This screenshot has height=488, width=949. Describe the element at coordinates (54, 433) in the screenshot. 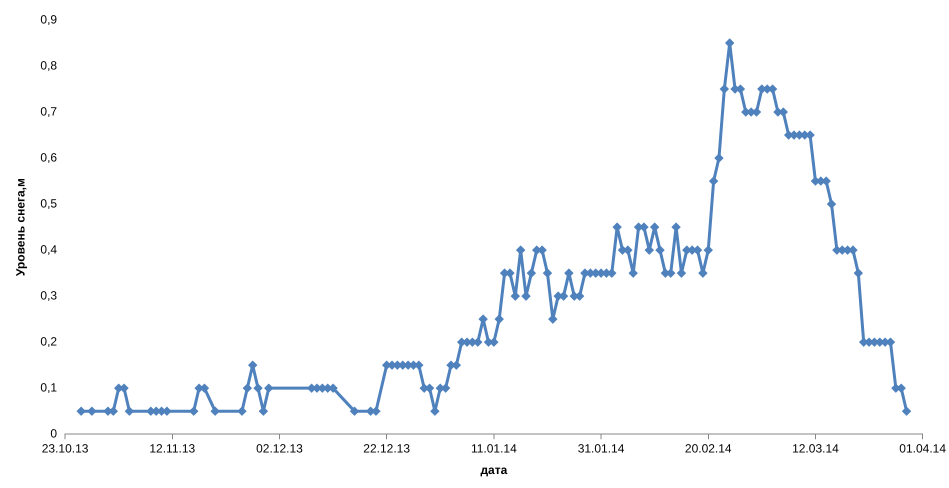

I see `y-tick-label: 0` at that location.